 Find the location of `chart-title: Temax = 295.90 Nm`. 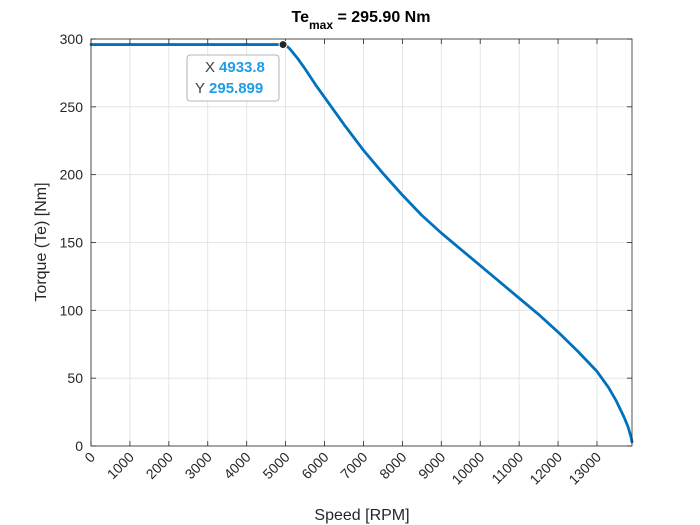

chart-title: Temax = 295.90 Nm is located at coordinates (361, 20).